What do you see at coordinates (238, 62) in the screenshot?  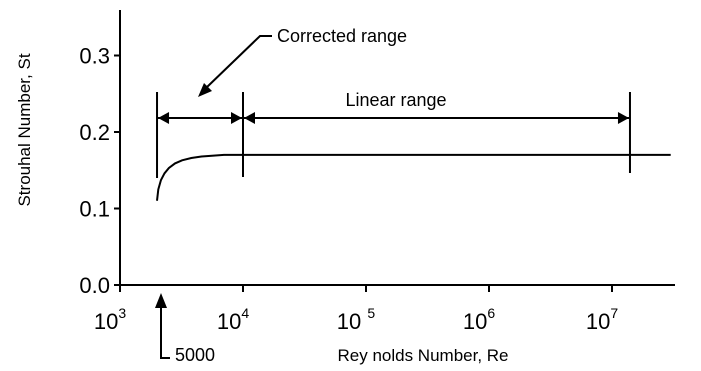 I see `corrected-range-leader` at bounding box center [238, 62].